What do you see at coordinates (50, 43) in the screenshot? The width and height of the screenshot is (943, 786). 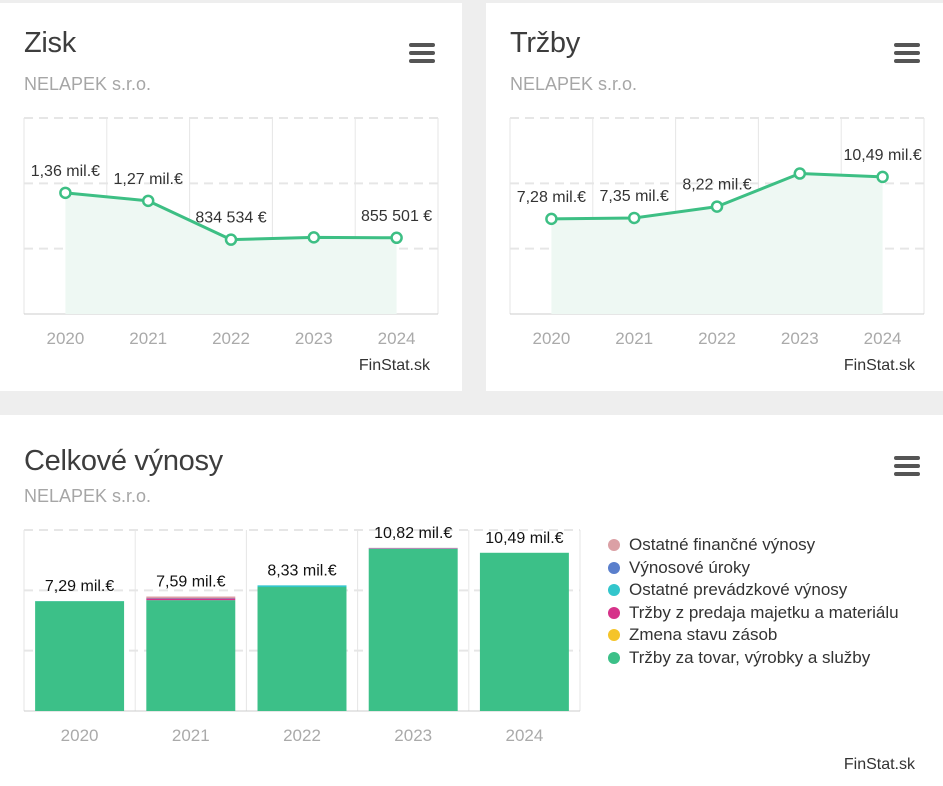 I see `panel-title: Zisk` at bounding box center [50, 43].